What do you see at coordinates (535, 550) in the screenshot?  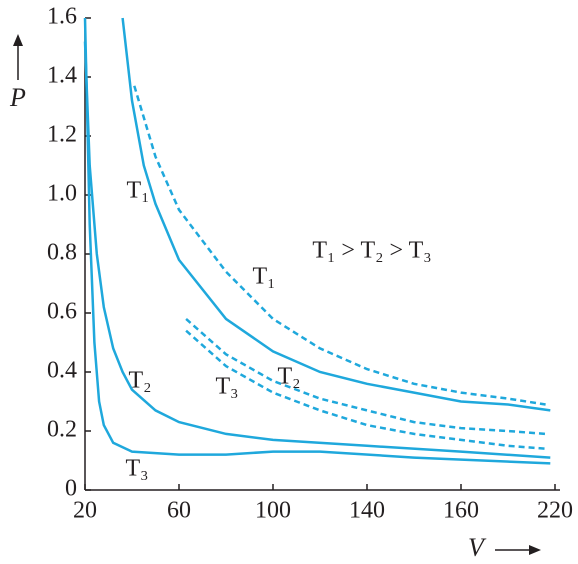 I see `x-arrow-head` at bounding box center [535, 550].